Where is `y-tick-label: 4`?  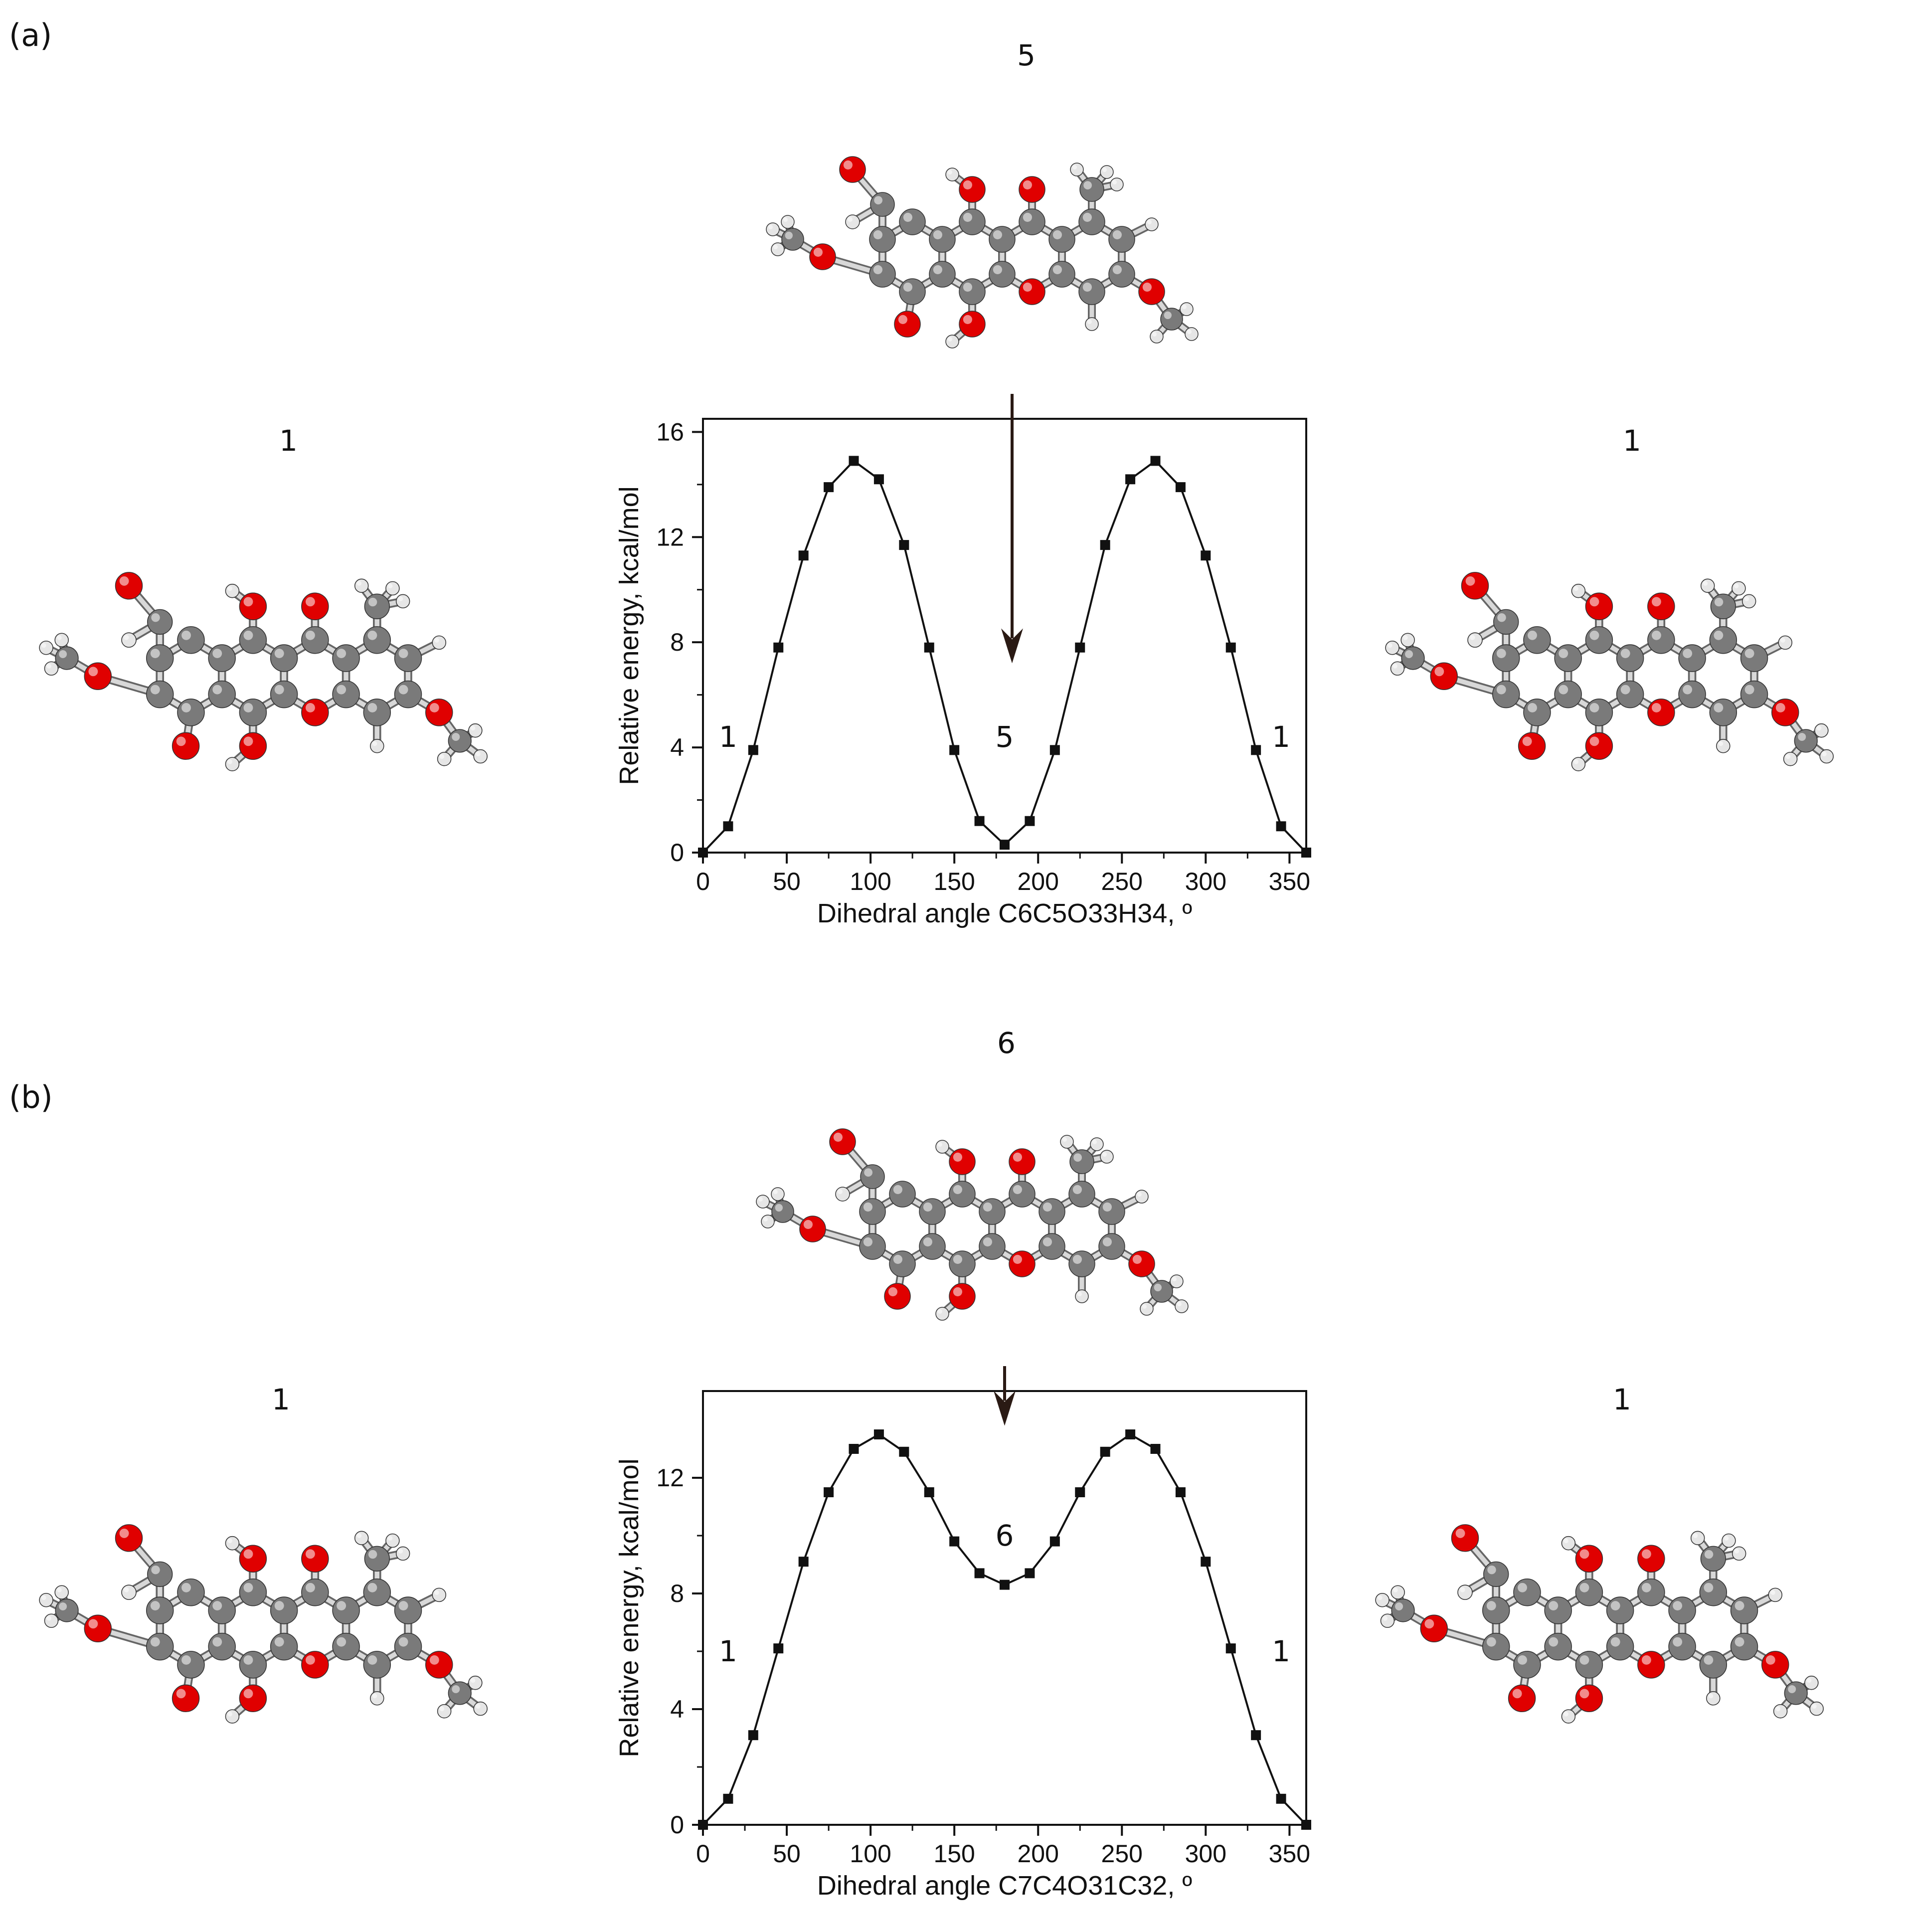
y-tick-label: 4 is located at coordinates (677, 1709).